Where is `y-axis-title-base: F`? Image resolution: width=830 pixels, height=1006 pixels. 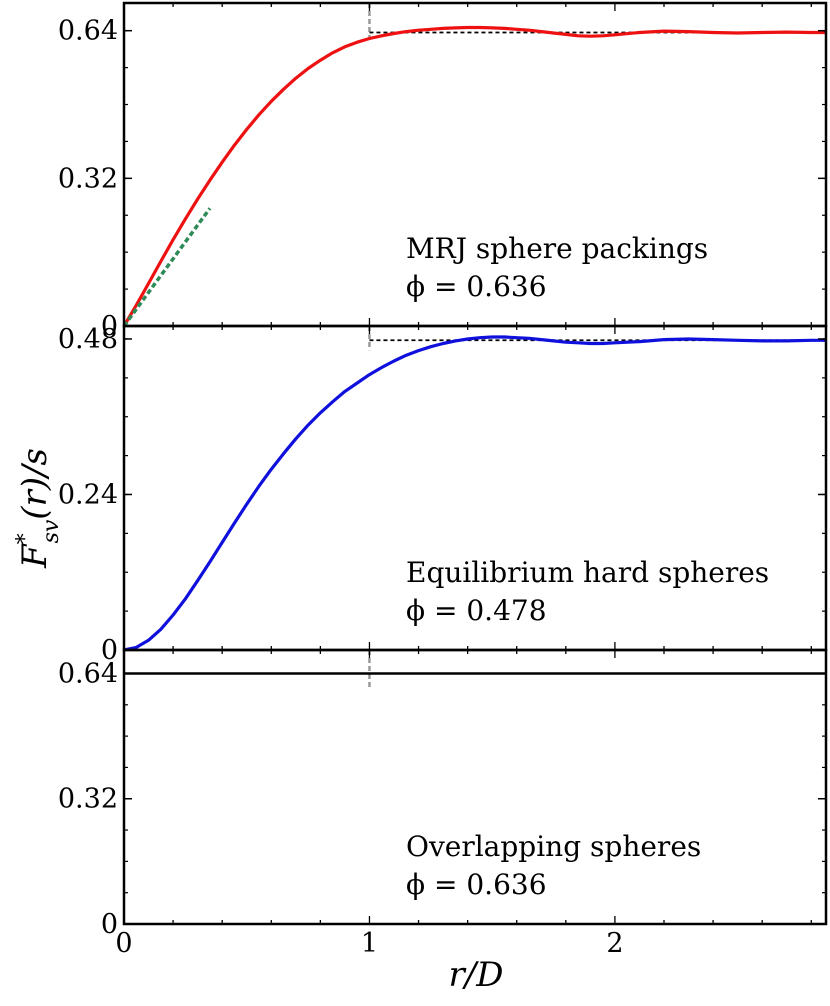
y-axis-title-base: F is located at coordinates (35, 556).